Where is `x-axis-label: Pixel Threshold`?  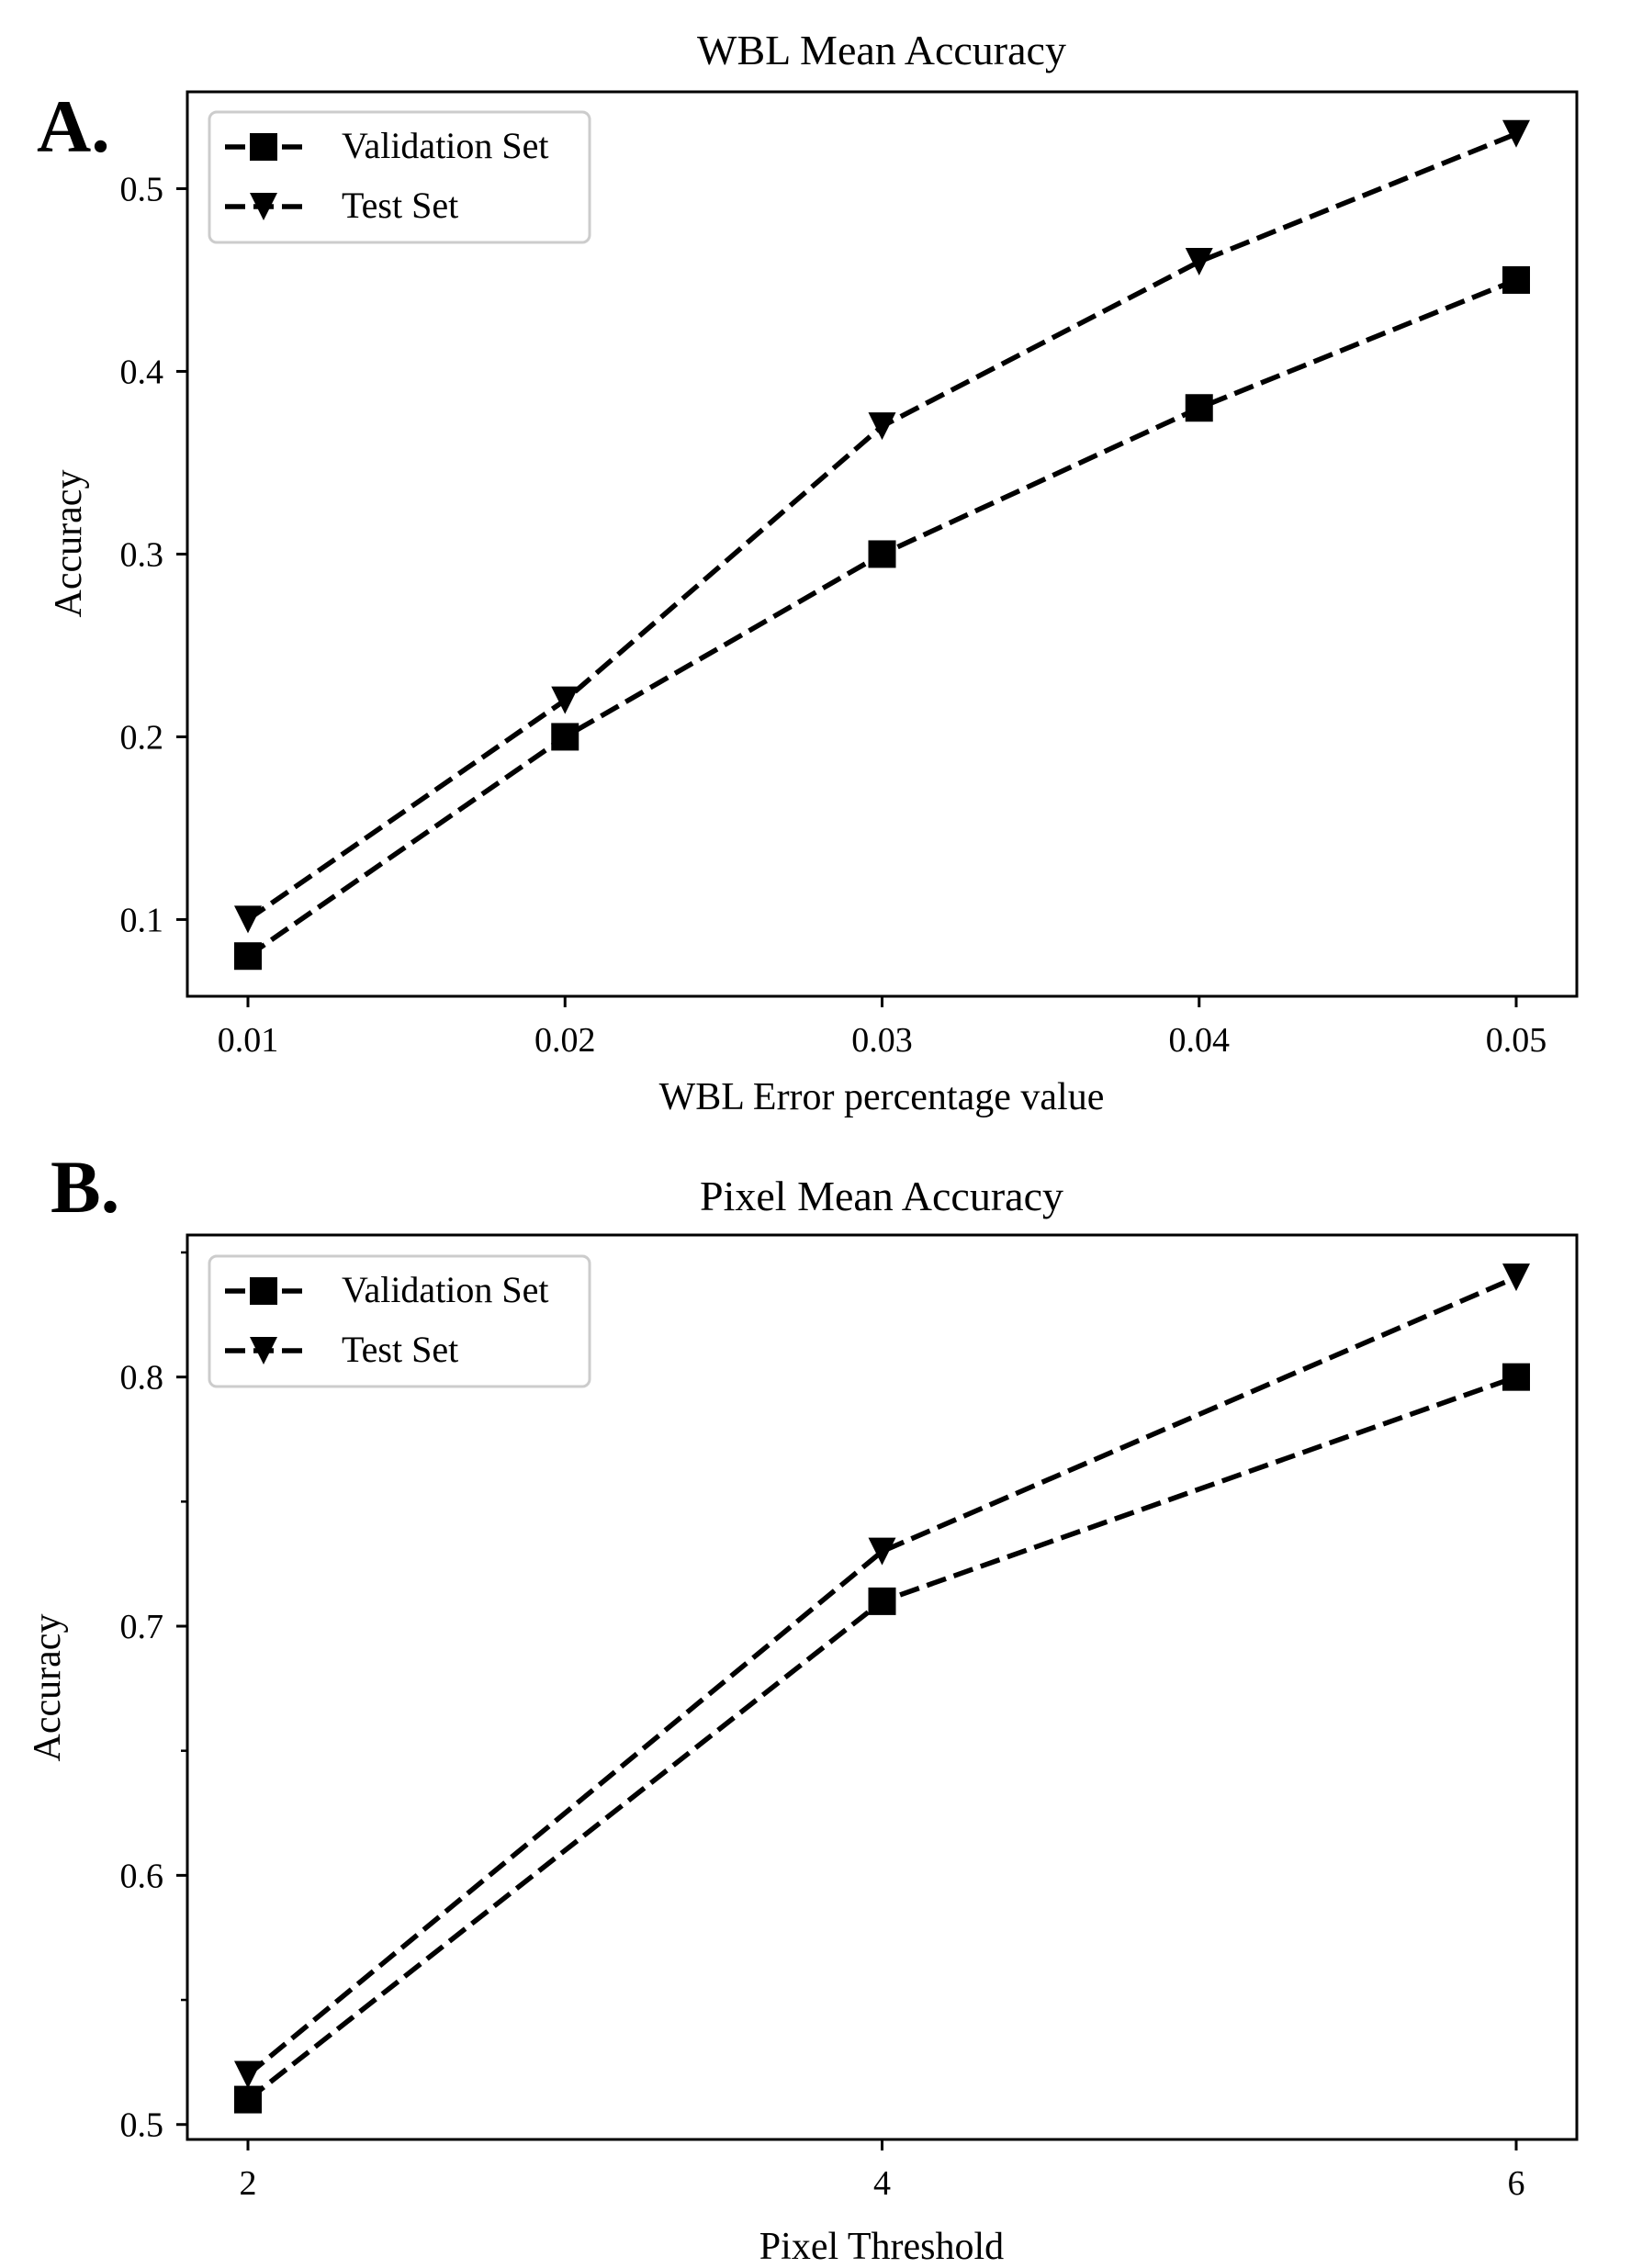 x-axis-label: Pixel Threshold is located at coordinates (882, 2247).